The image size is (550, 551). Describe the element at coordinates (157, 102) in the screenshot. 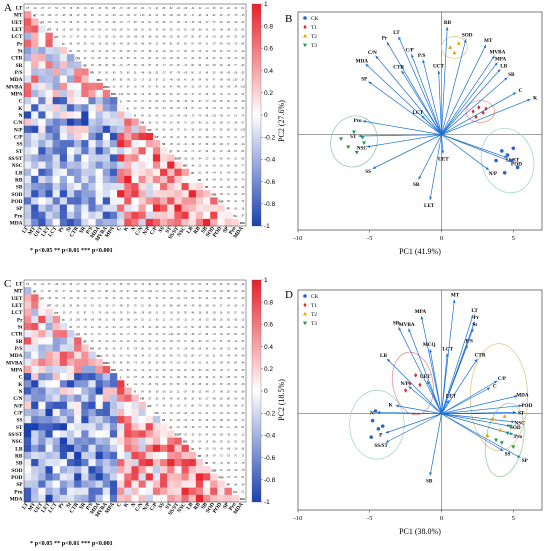

I see `heatmap-value: .09` at that location.